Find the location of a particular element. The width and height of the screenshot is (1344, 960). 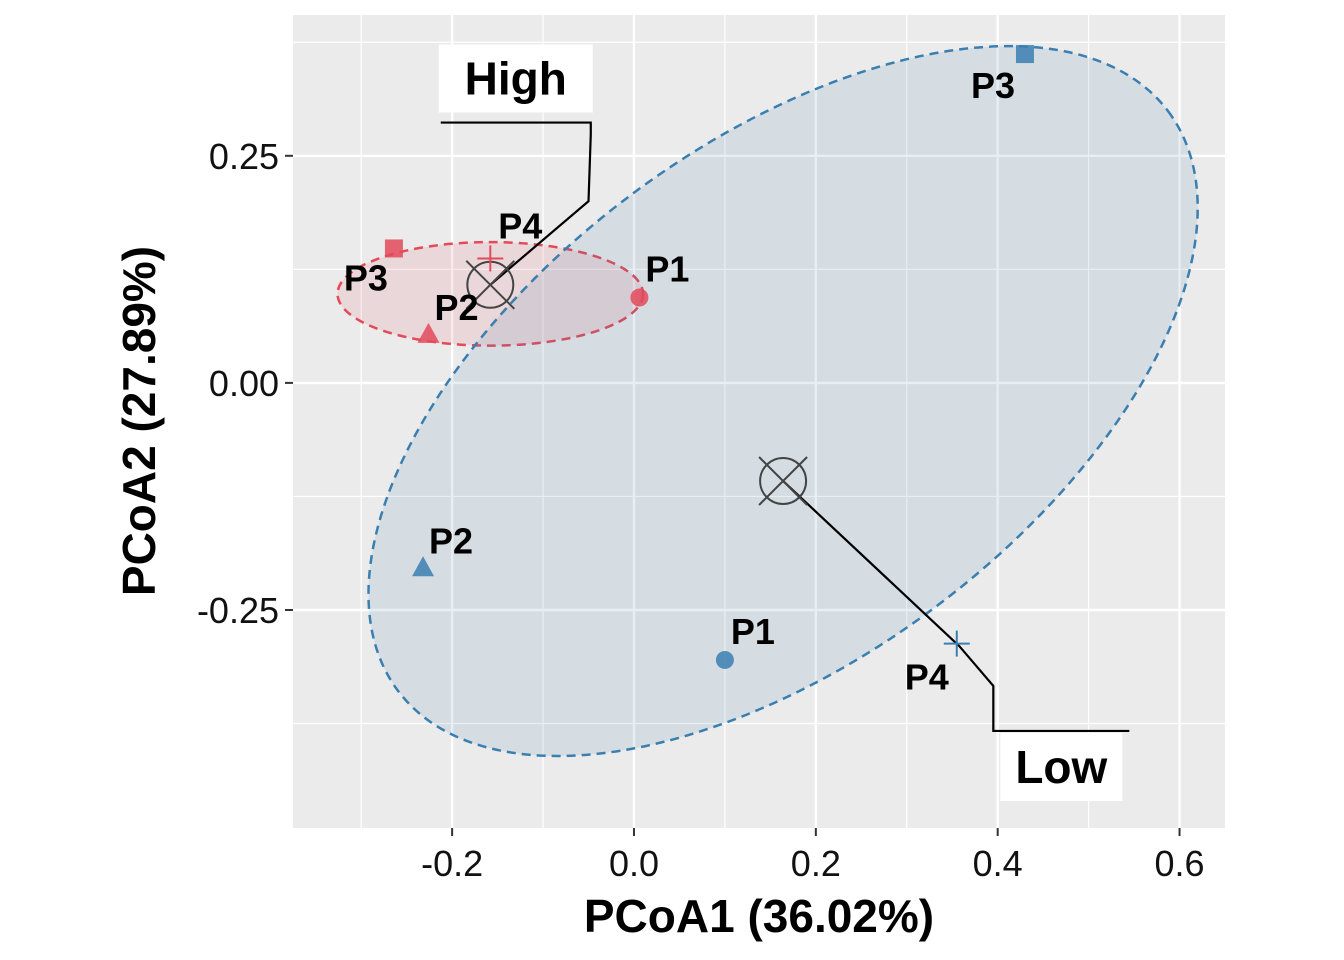

y-axis-title: PCoA2 (27.89%) is located at coordinates (139, 421).